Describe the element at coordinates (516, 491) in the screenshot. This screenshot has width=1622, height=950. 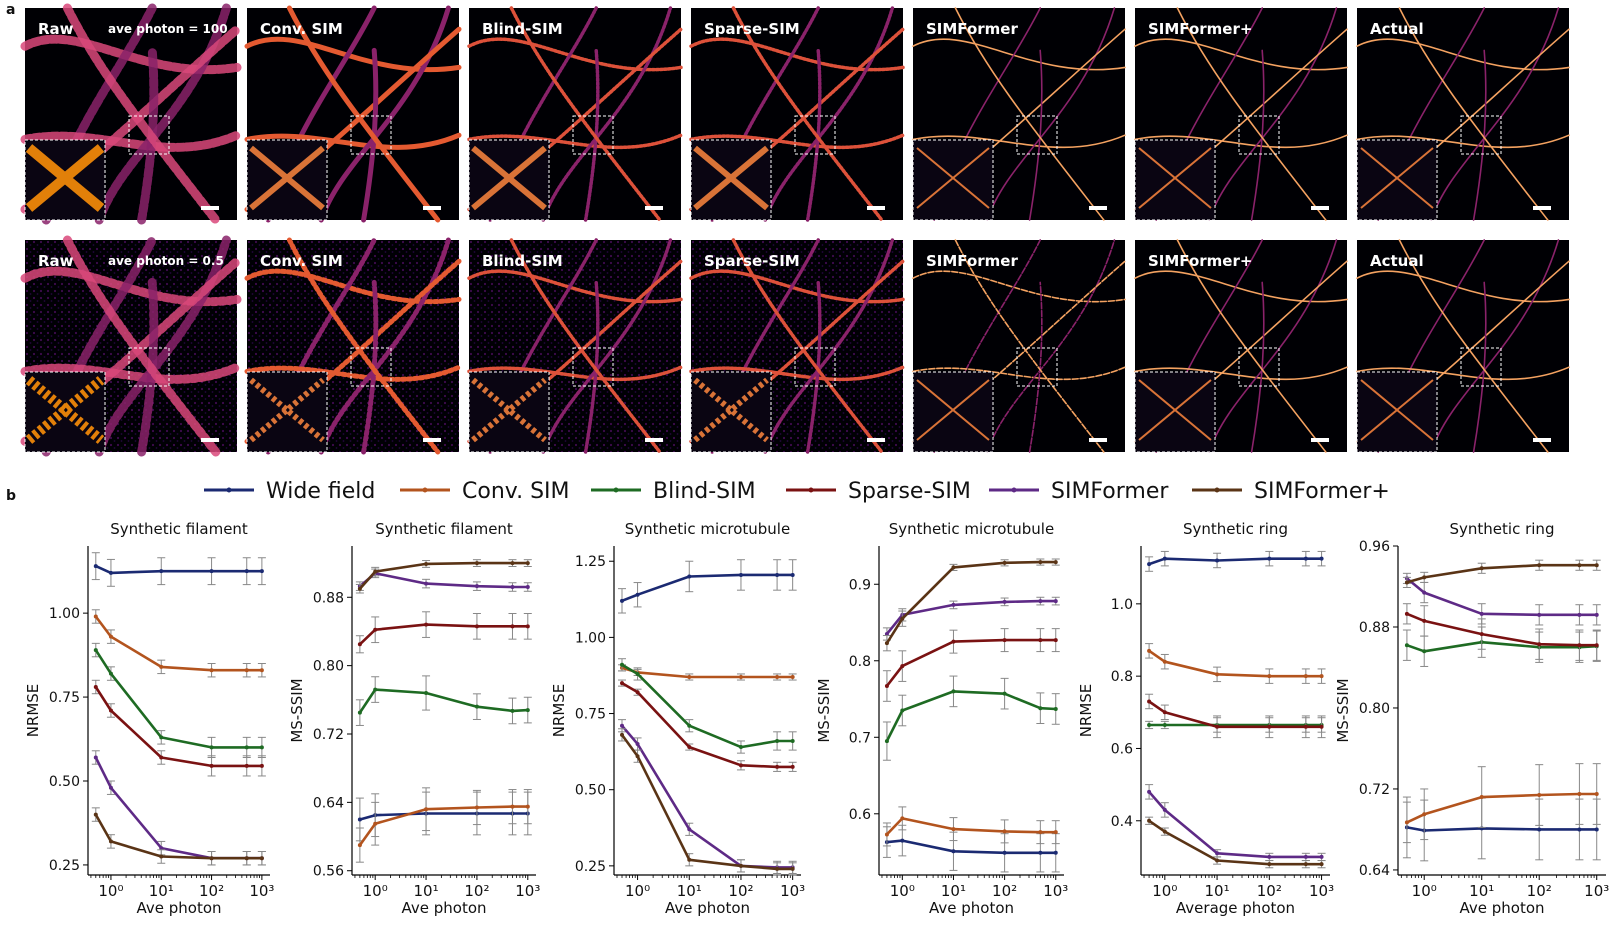
I see `legend-label: Conv. SIM` at that location.